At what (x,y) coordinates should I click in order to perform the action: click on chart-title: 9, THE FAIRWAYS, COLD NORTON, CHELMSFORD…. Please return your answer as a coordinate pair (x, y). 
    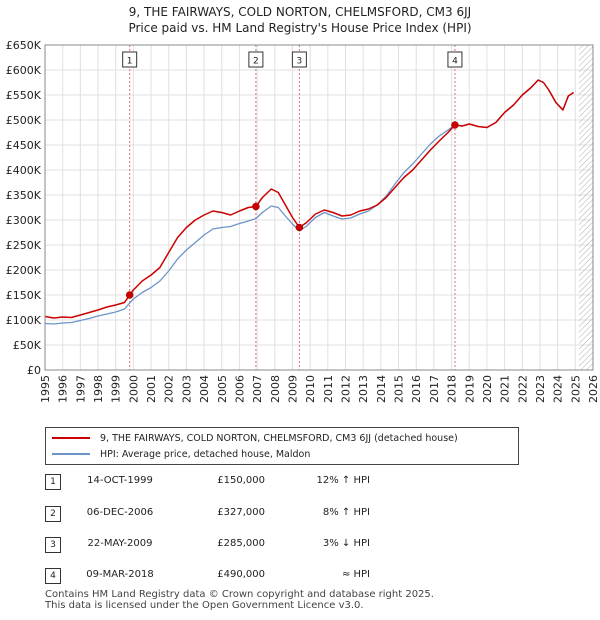
    Looking at the image, I should click on (300, 20).